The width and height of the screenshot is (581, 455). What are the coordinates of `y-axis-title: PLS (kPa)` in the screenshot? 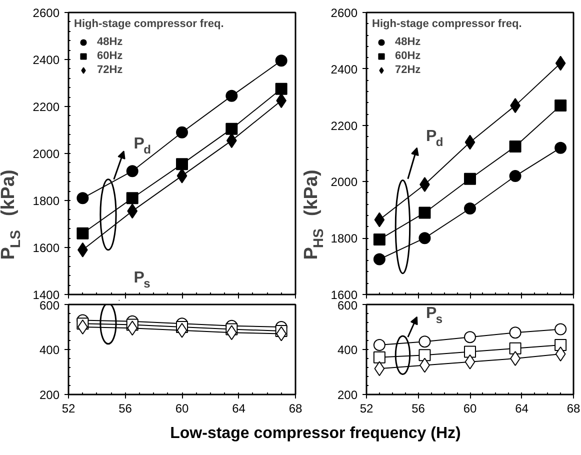 It's located at (12, 215).